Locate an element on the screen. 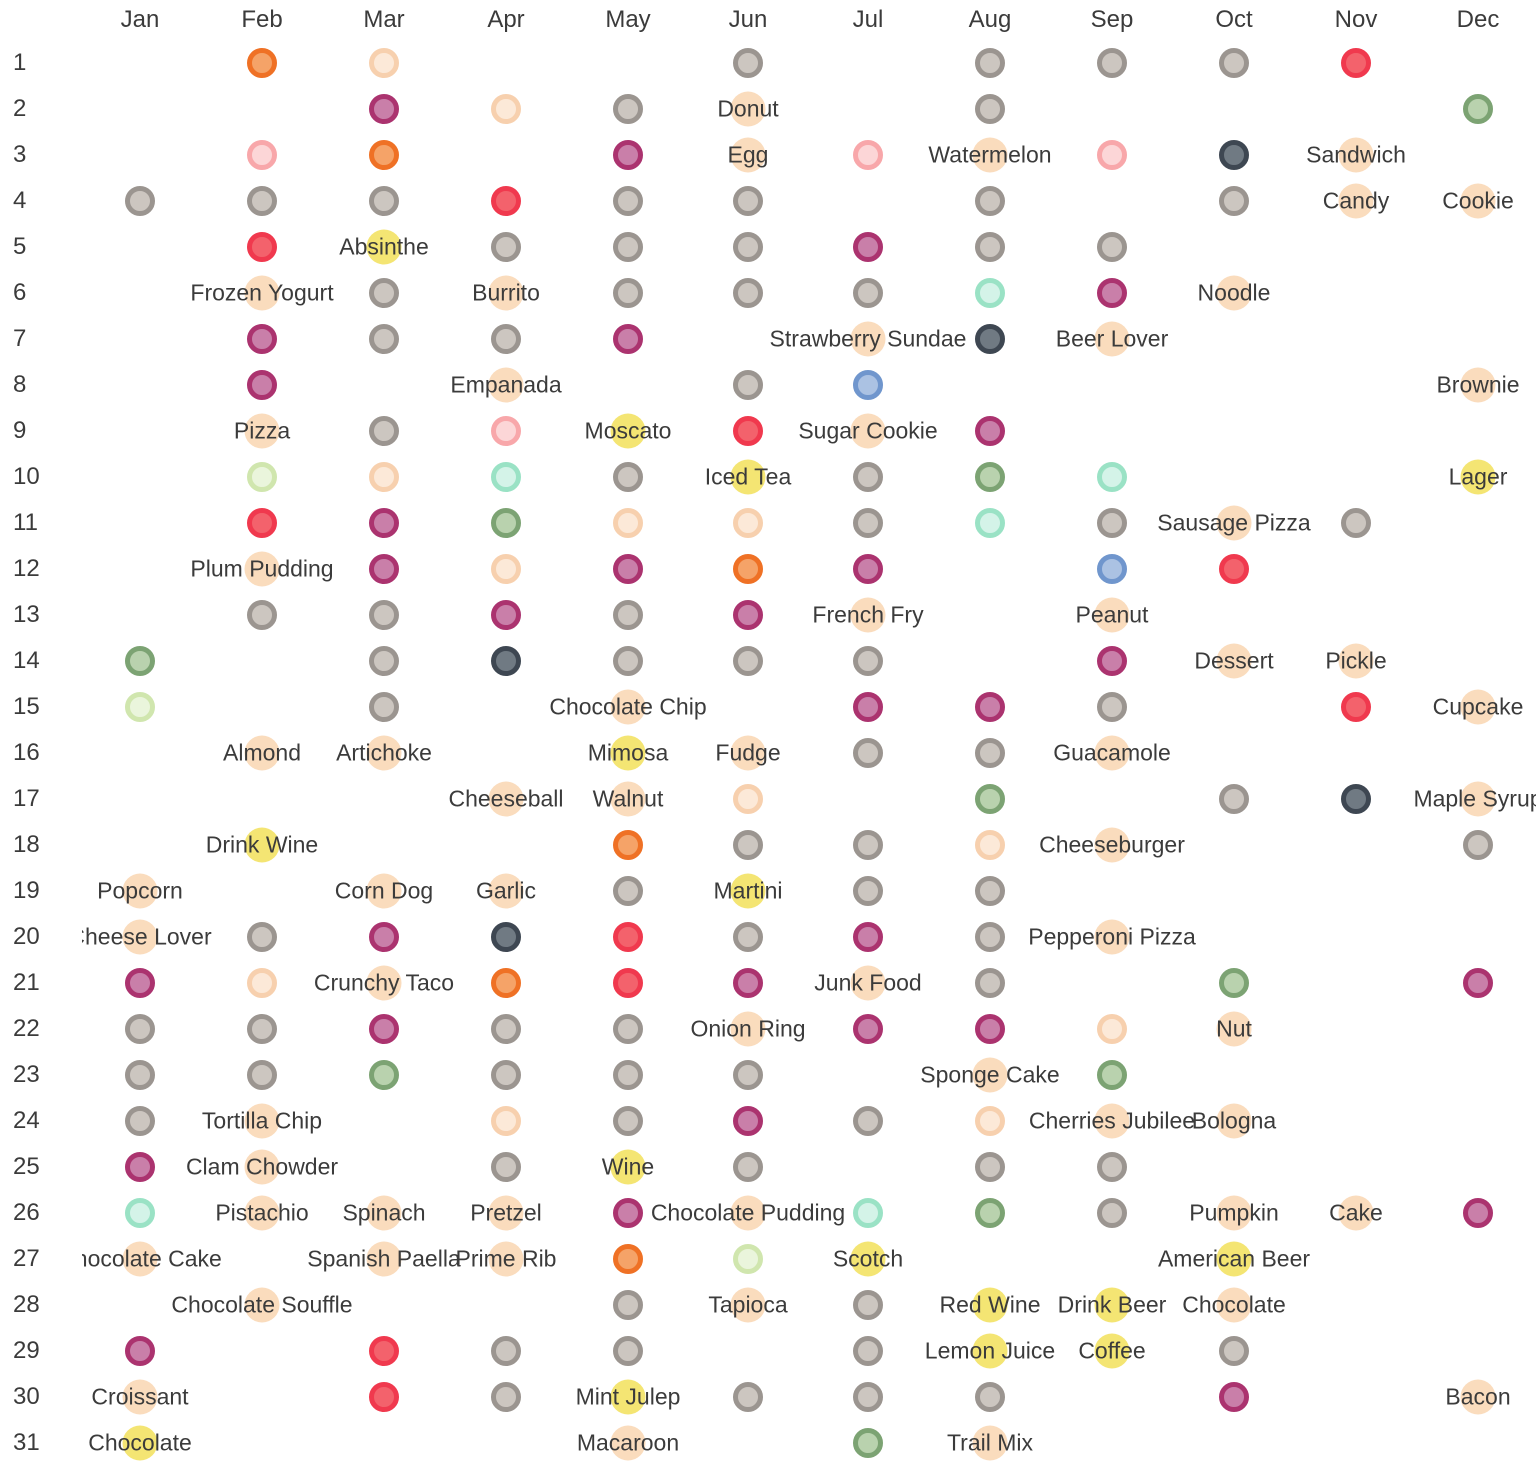  holiday-label-nut: Nut is located at coordinates (1234, 1028).